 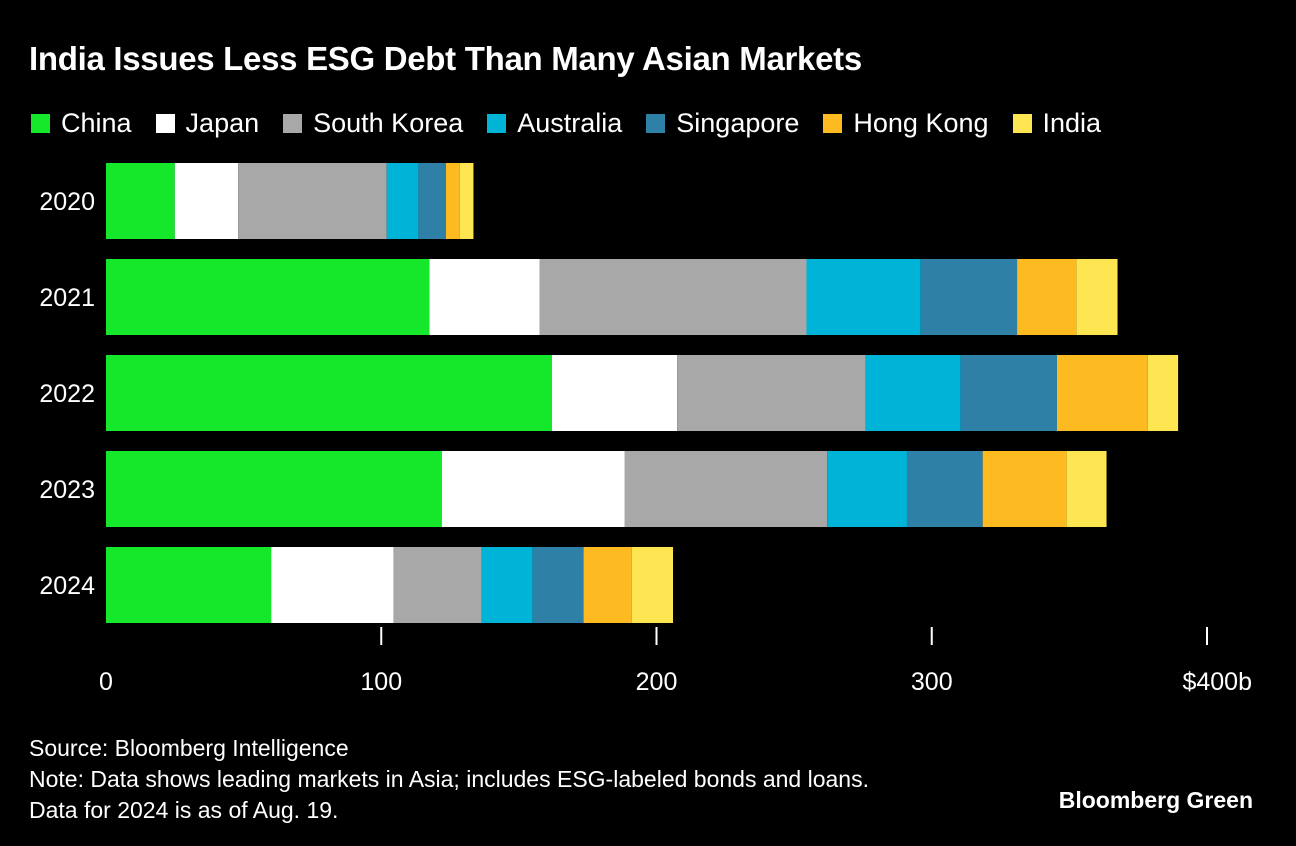 I want to click on note-text-2: Data for 2024 is as of Aug. 19., so click(x=184, y=810).